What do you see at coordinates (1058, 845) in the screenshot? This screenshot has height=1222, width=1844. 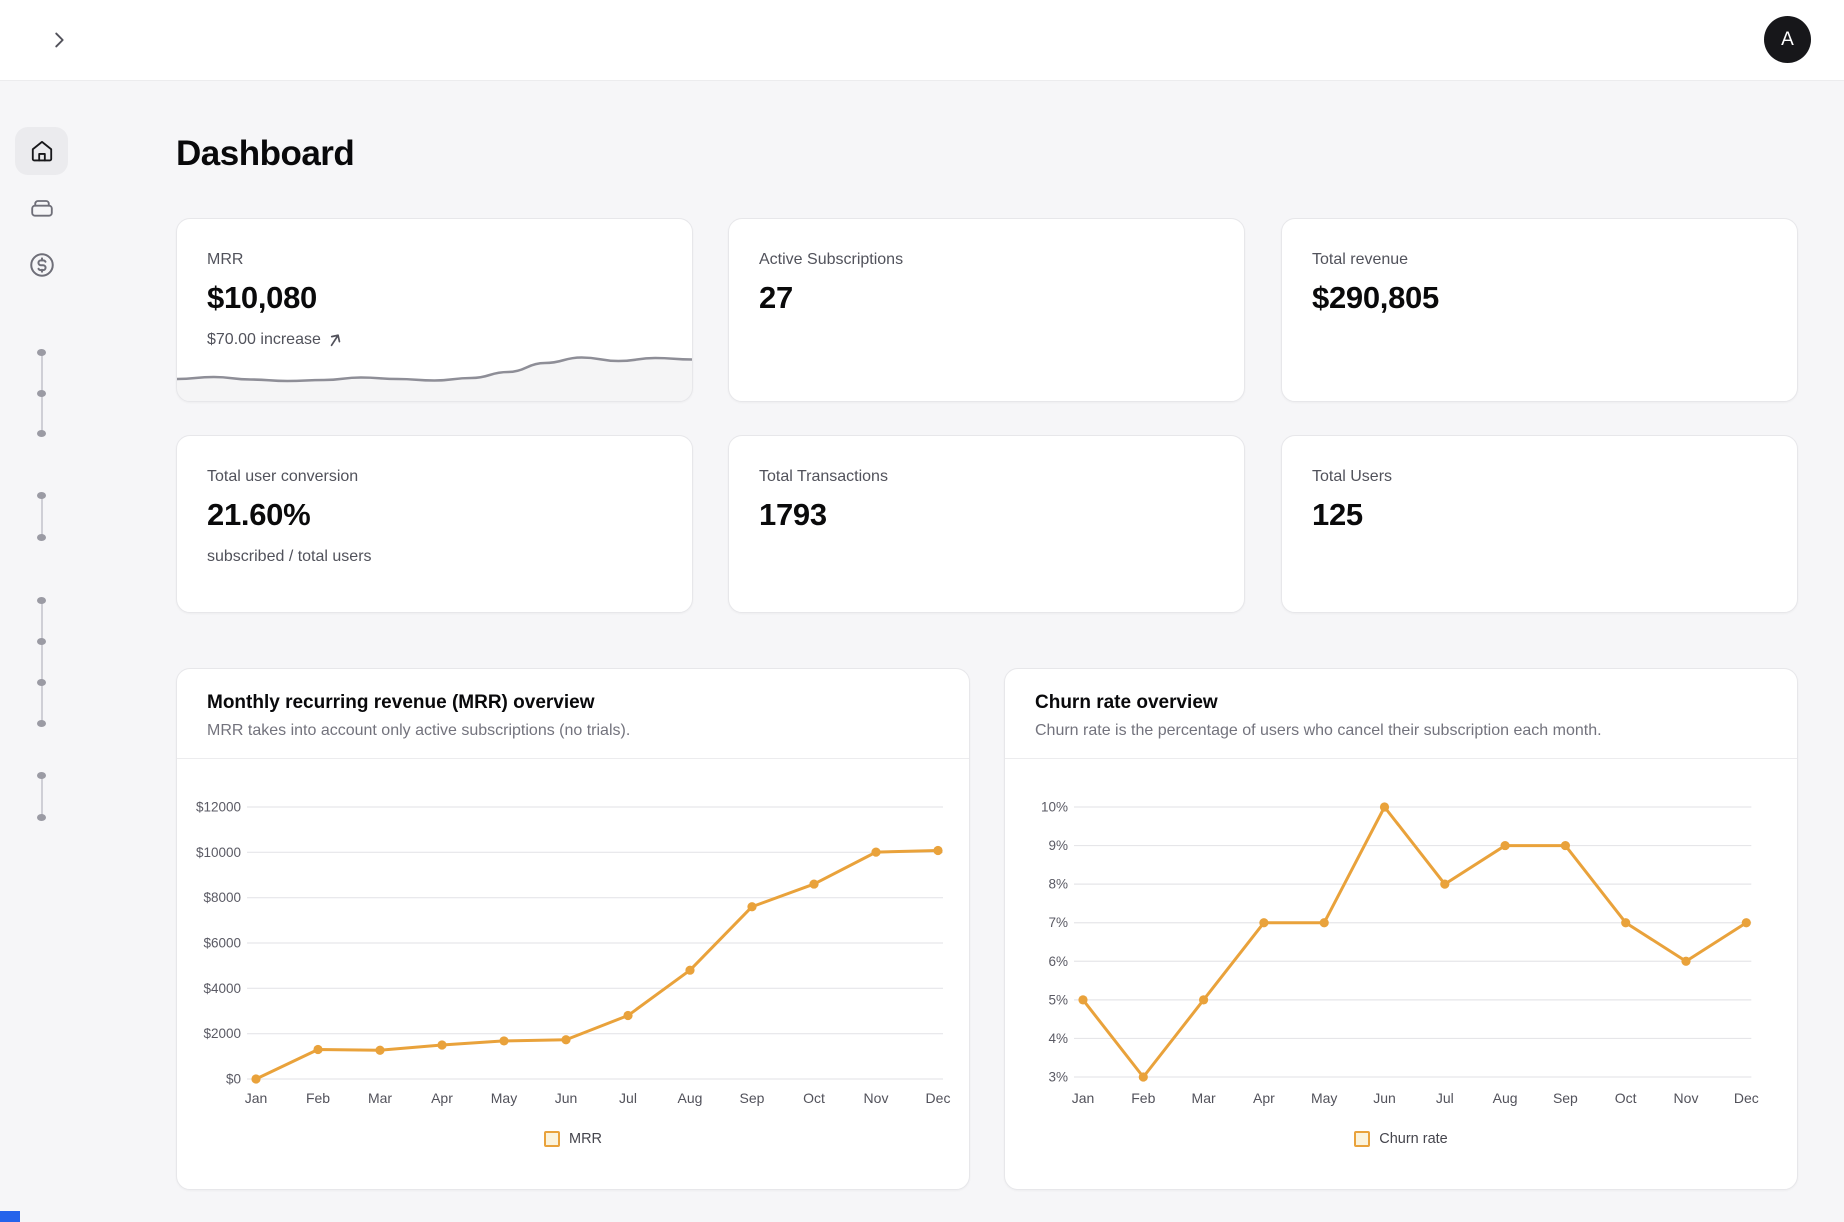 I see `svg-text: 9%` at bounding box center [1058, 845].